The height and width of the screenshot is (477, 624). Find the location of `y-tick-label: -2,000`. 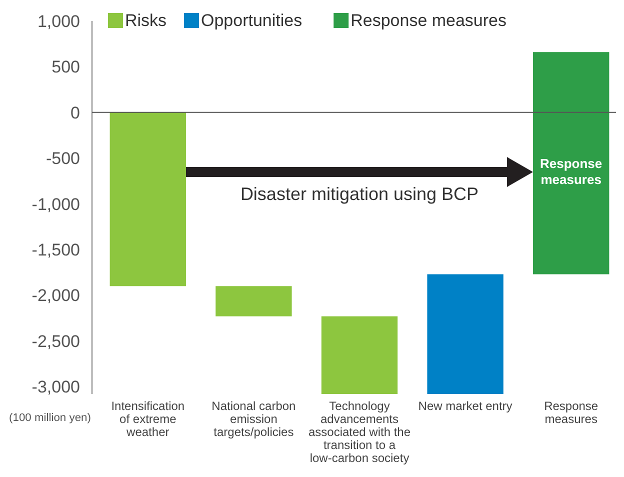

y-tick-label: -2,000 is located at coordinates (56, 296).